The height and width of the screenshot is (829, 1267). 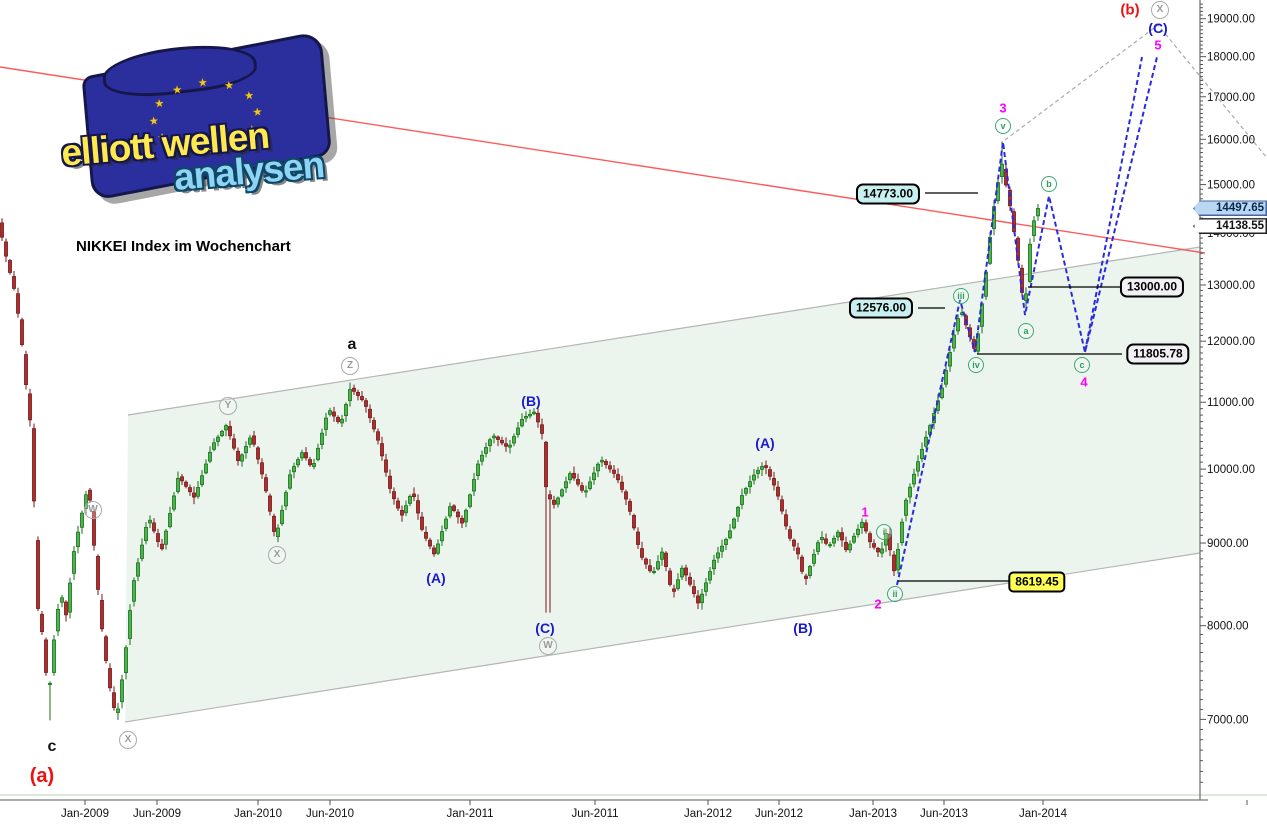 I want to click on wave-label-b: b, so click(x=1049, y=184).